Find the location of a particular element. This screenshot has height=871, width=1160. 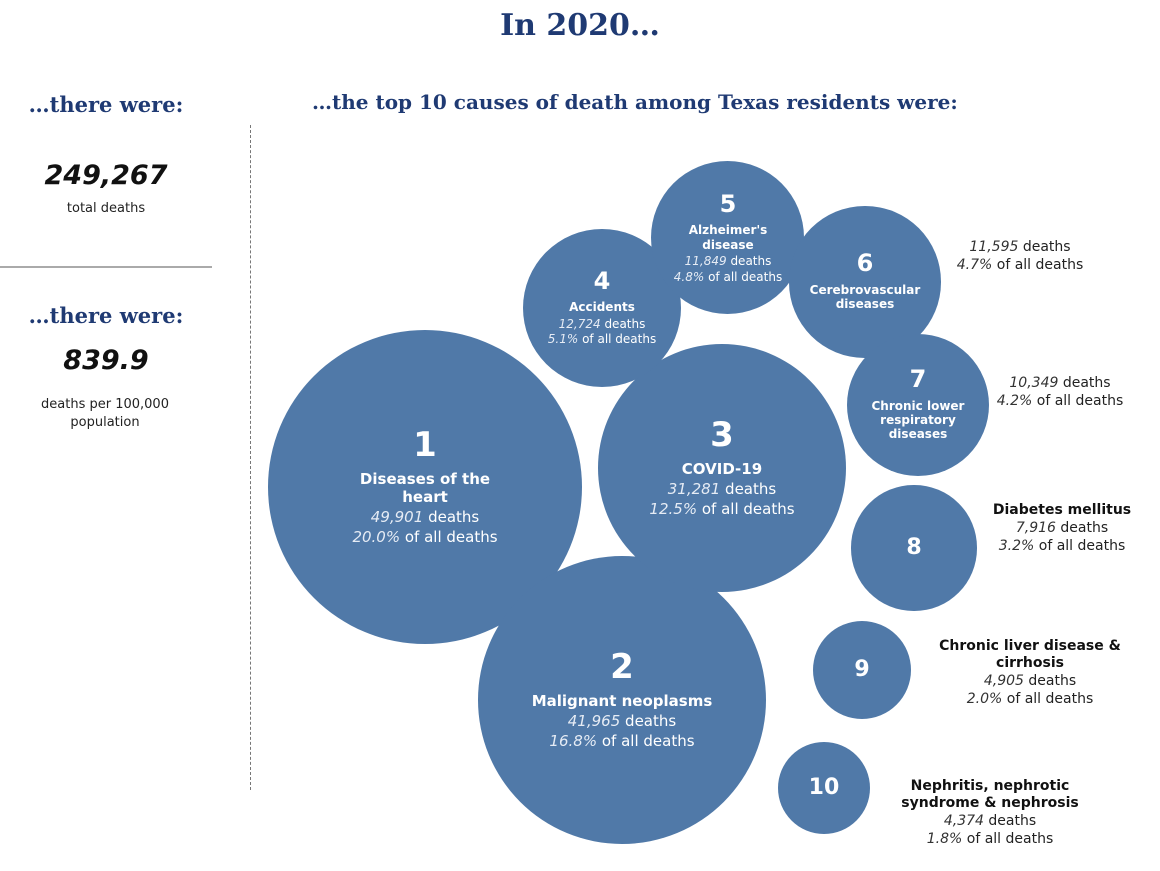

rank: 5 is located at coordinates (728, 203).